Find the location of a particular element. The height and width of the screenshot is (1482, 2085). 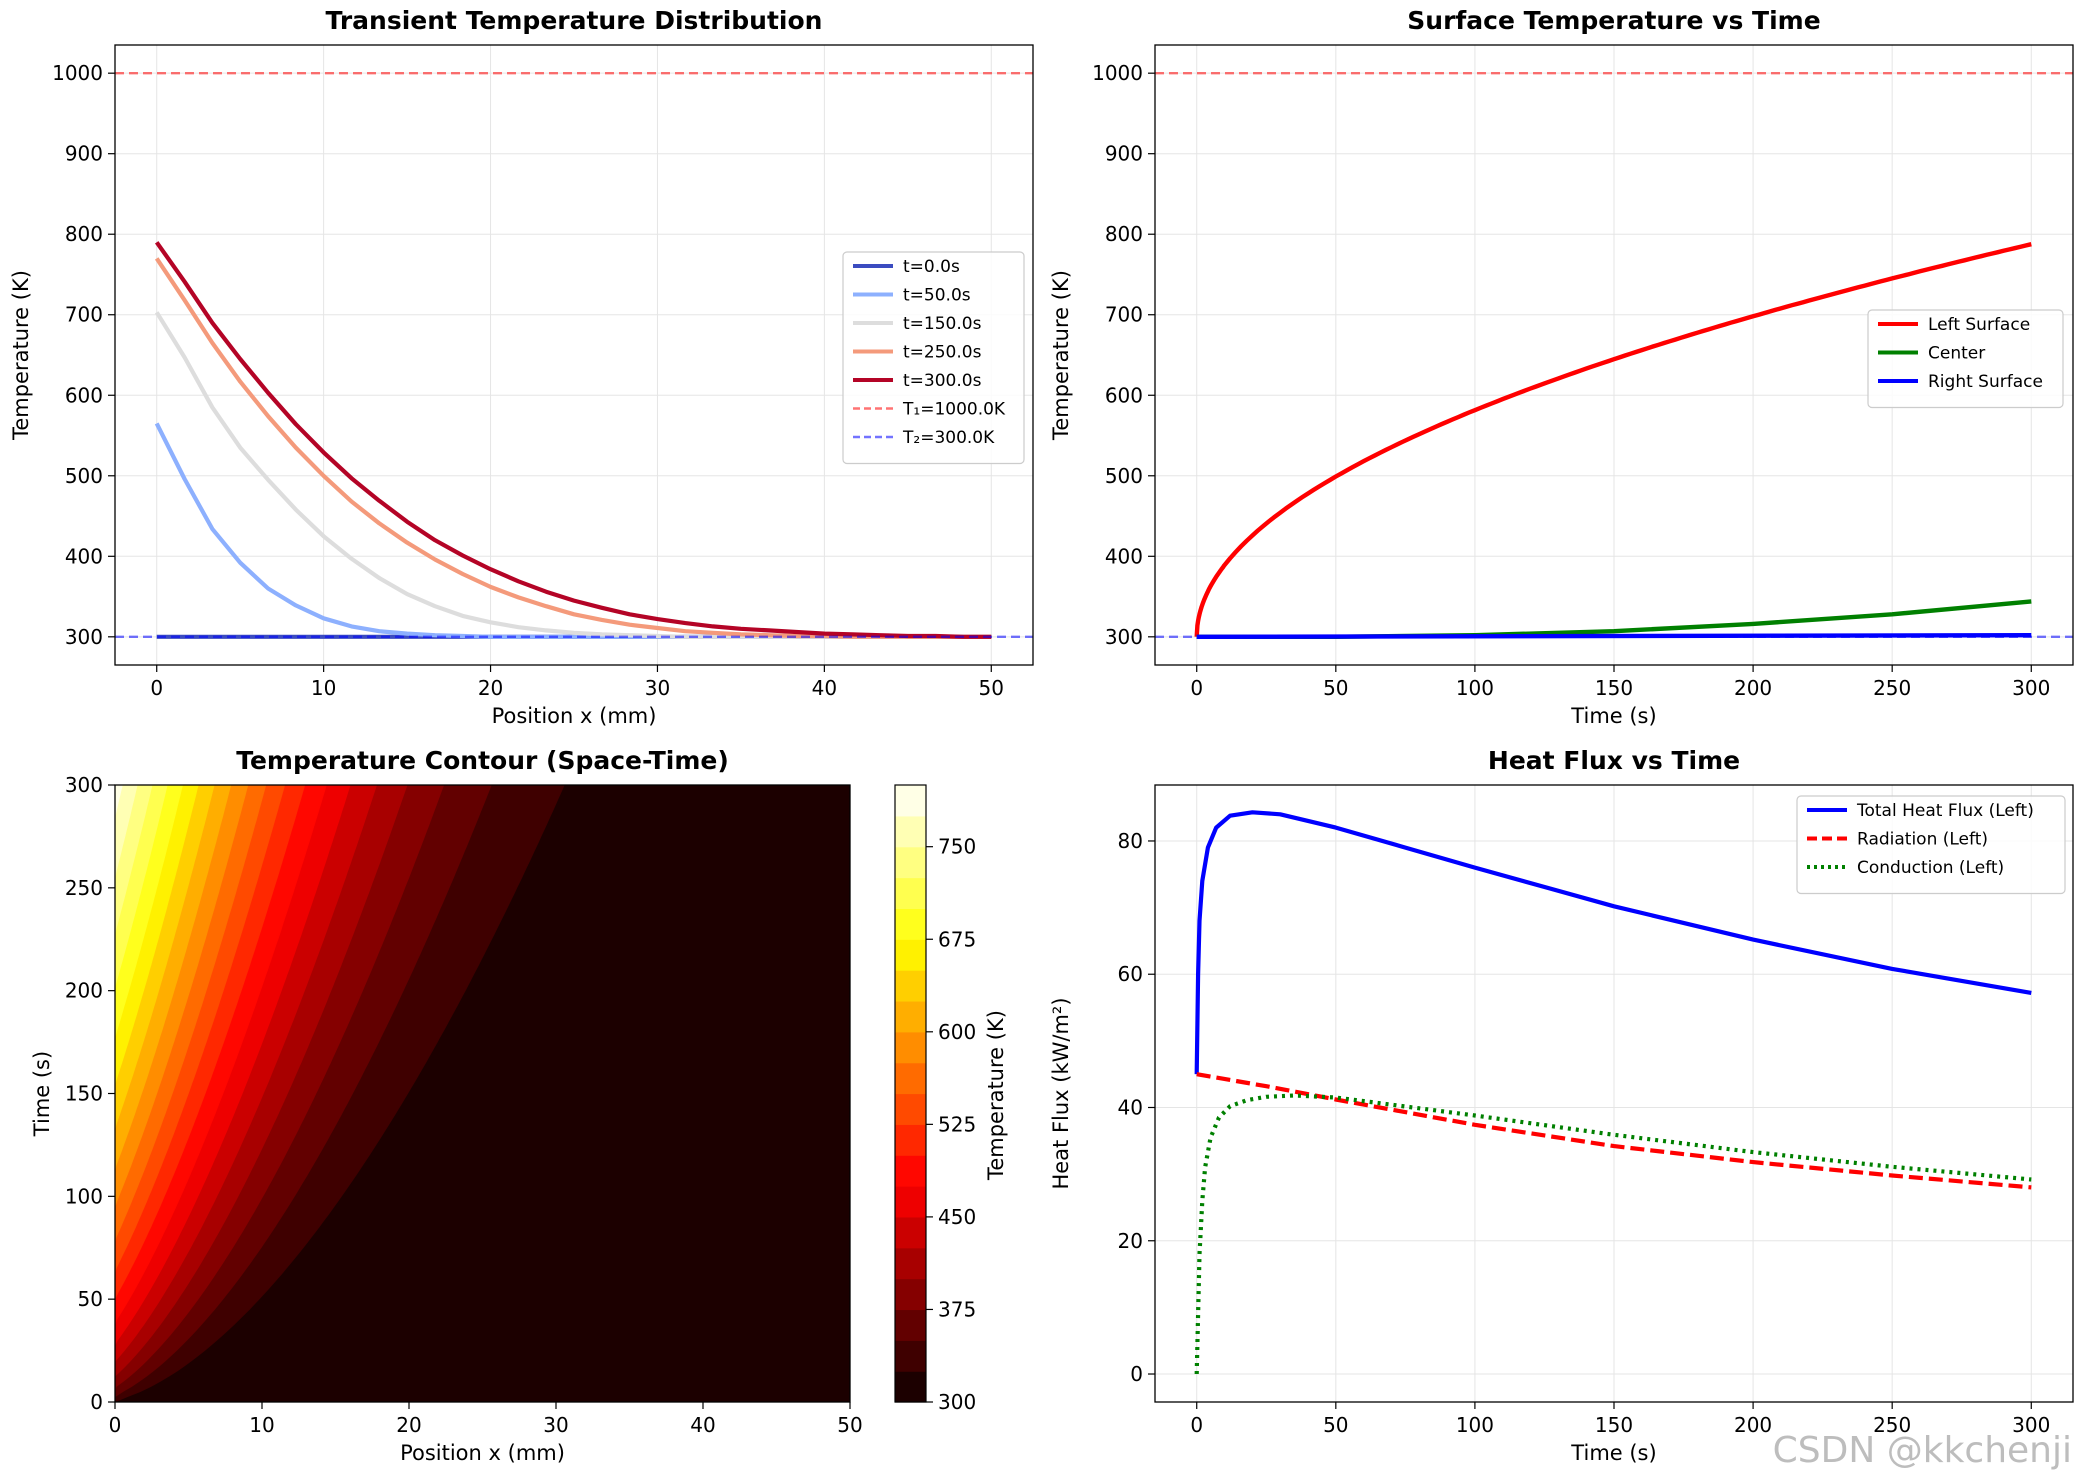

y-axis-label: Time (s) is located at coordinates (42, 1094).